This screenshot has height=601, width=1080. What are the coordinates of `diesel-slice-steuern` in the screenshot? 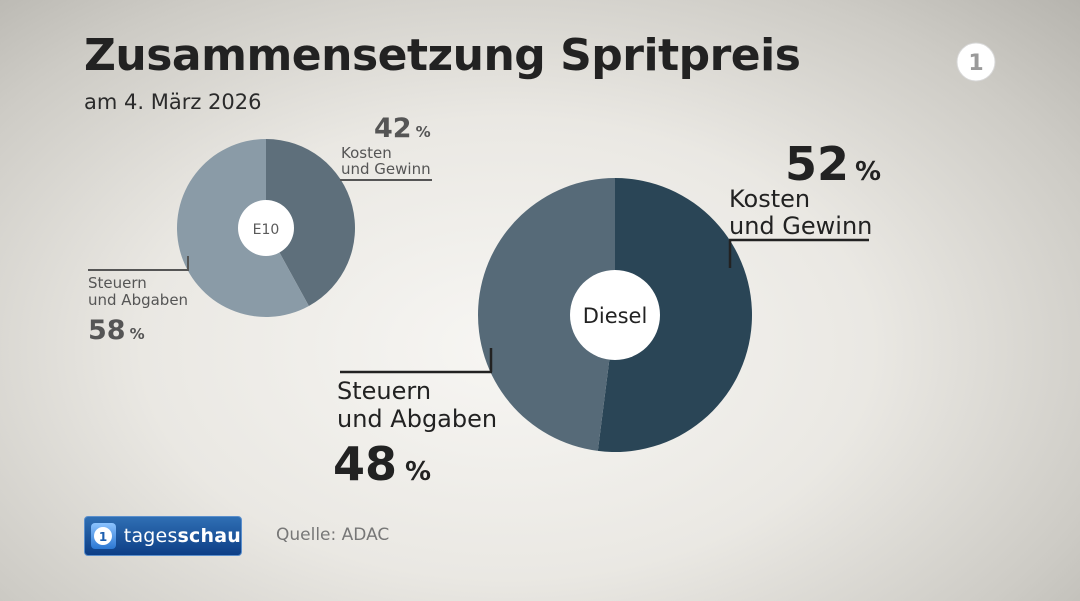 It's located at (546, 314).